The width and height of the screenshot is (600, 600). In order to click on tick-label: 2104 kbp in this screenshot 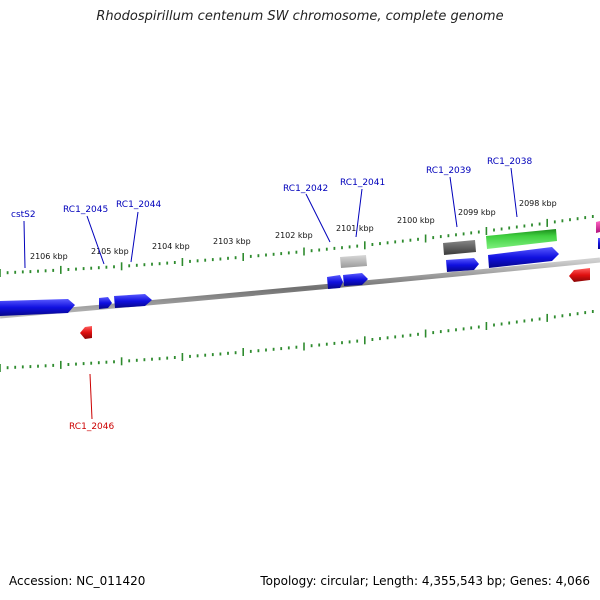, I will do `click(171, 246)`.